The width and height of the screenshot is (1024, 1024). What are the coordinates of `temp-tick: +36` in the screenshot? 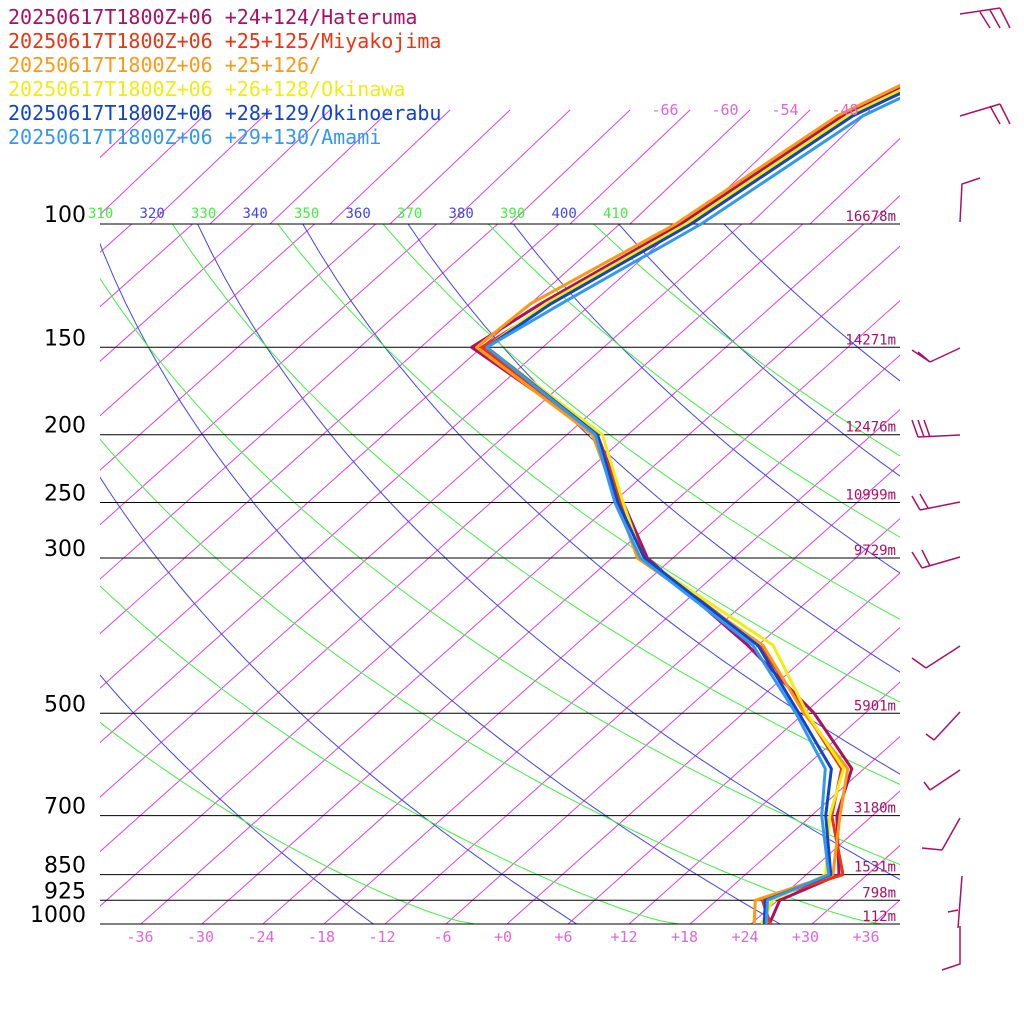 It's located at (865, 937).